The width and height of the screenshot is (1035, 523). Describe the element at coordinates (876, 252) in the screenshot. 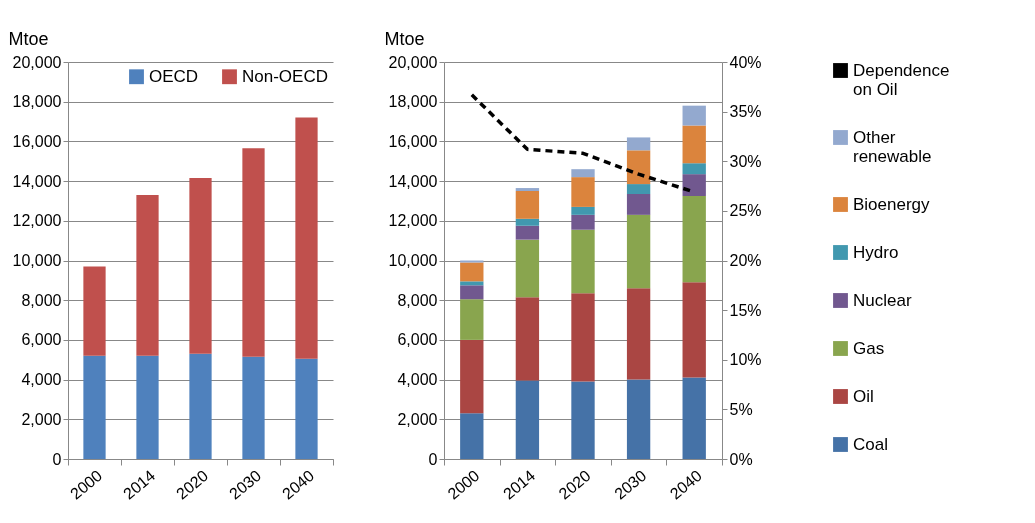

I see `legend-label: Hydro` at that location.